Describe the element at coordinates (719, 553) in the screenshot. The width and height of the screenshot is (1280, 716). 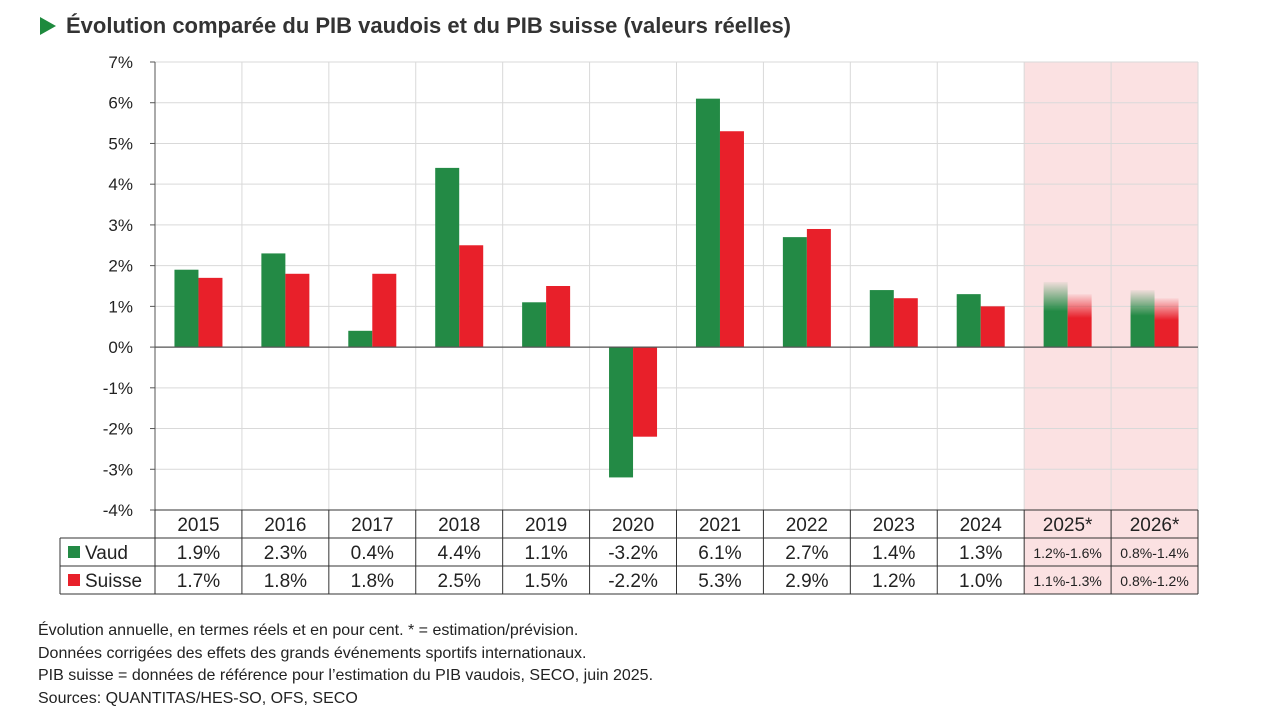
I see `data-label: 6.1%` at that location.